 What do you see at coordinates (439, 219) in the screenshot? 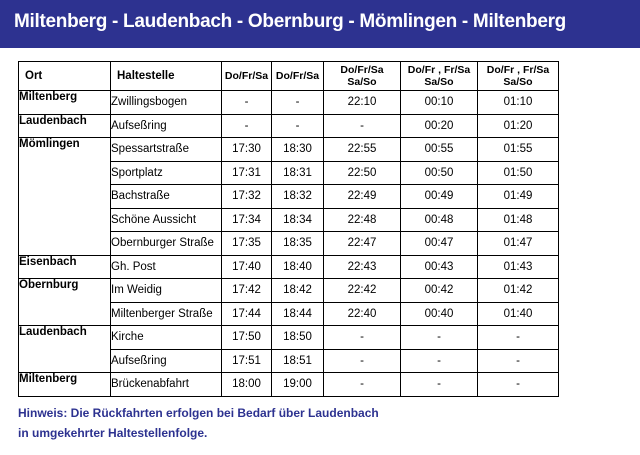
I see `departure-time-cell: 00:48` at bounding box center [439, 219].